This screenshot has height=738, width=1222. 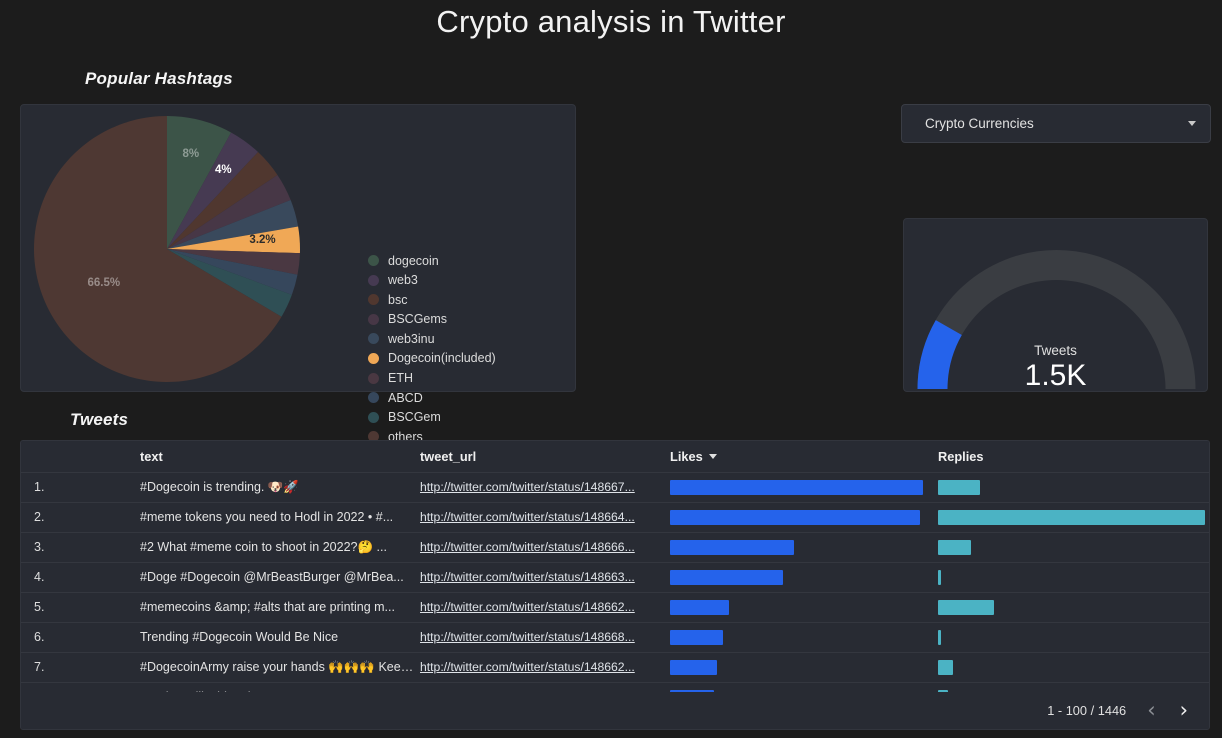 I want to click on pie-slice-abcd, so click(x=232, y=272).